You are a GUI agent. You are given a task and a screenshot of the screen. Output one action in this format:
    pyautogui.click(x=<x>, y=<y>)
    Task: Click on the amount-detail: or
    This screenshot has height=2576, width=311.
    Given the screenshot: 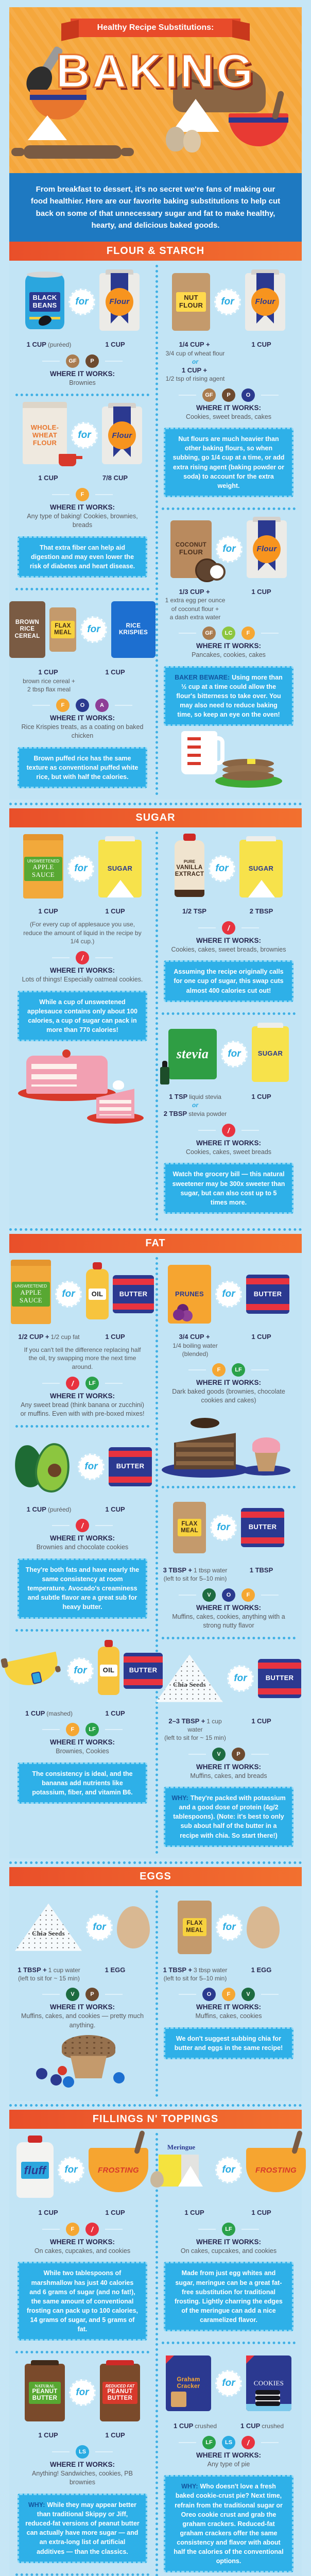 What is the action you would take?
    pyautogui.click(x=195, y=361)
    